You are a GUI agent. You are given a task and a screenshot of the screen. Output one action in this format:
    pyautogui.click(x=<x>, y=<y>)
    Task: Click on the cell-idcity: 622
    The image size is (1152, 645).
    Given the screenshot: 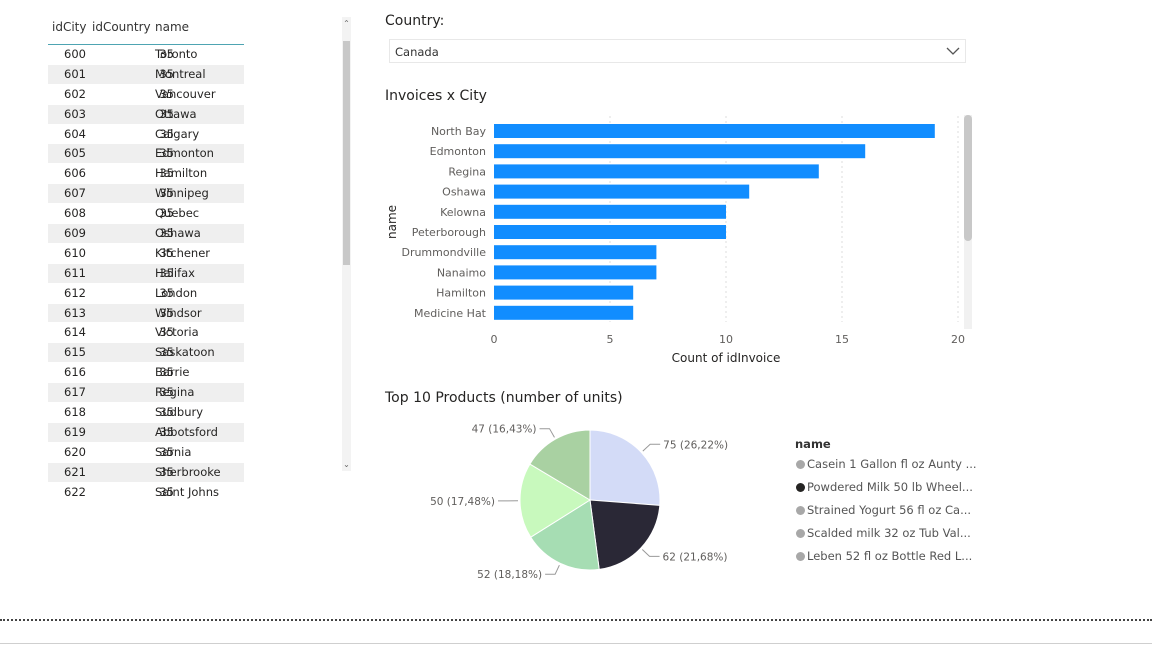 What is the action you would take?
    pyautogui.click(x=75, y=491)
    